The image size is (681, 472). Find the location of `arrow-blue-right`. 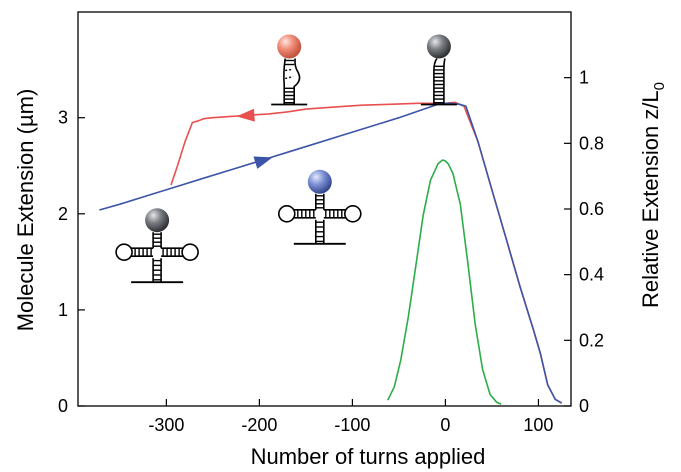

arrow-blue-right is located at coordinates (263, 162).